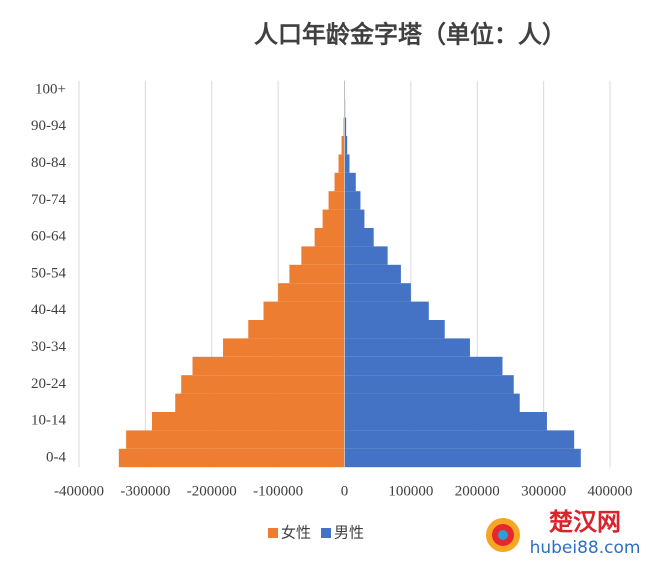 Image resolution: width=648 pixels, height=565 pixels. Describe the element at coordinates (56, 457) in the screenshot. I see `y-tick-label: 0-4` at that location.